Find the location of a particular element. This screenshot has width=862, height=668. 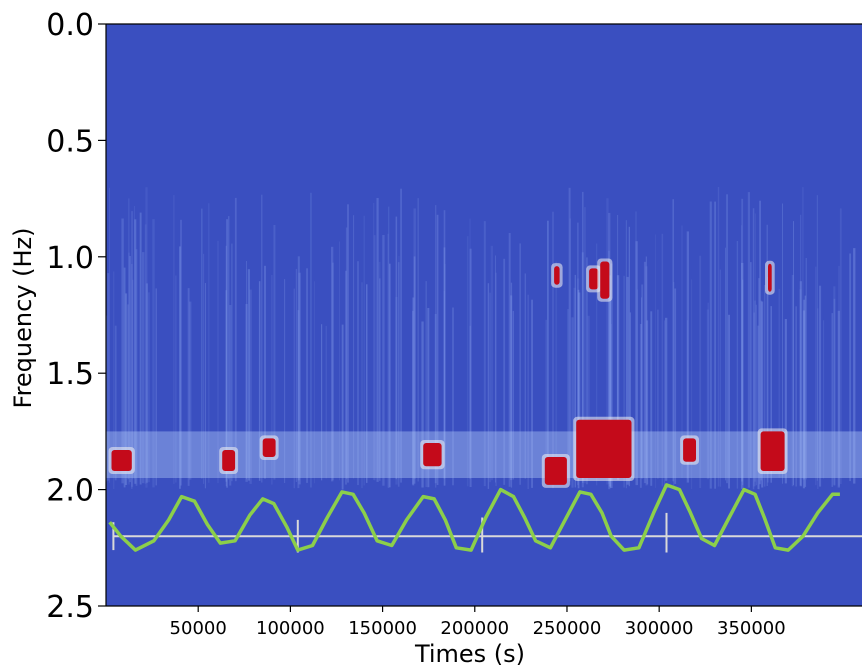

x-tick-label: 300000 is located at coordinates (659, 628).